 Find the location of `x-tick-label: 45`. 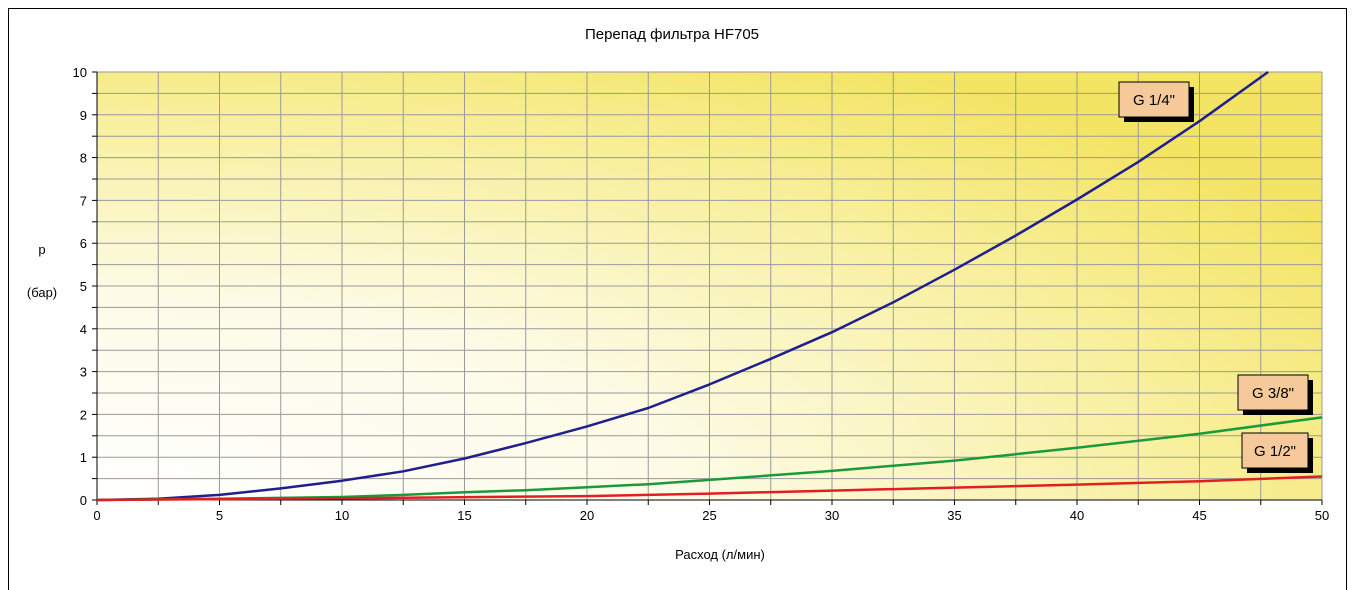

x-tick-label: 45 is located at coordinates (1199, 515).